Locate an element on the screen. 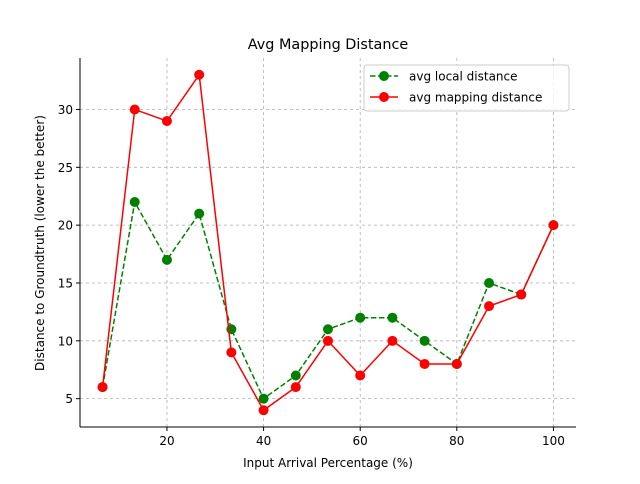  x-axis-label: Input Arrival Percentage (%) is located at coordinates (328, 463).